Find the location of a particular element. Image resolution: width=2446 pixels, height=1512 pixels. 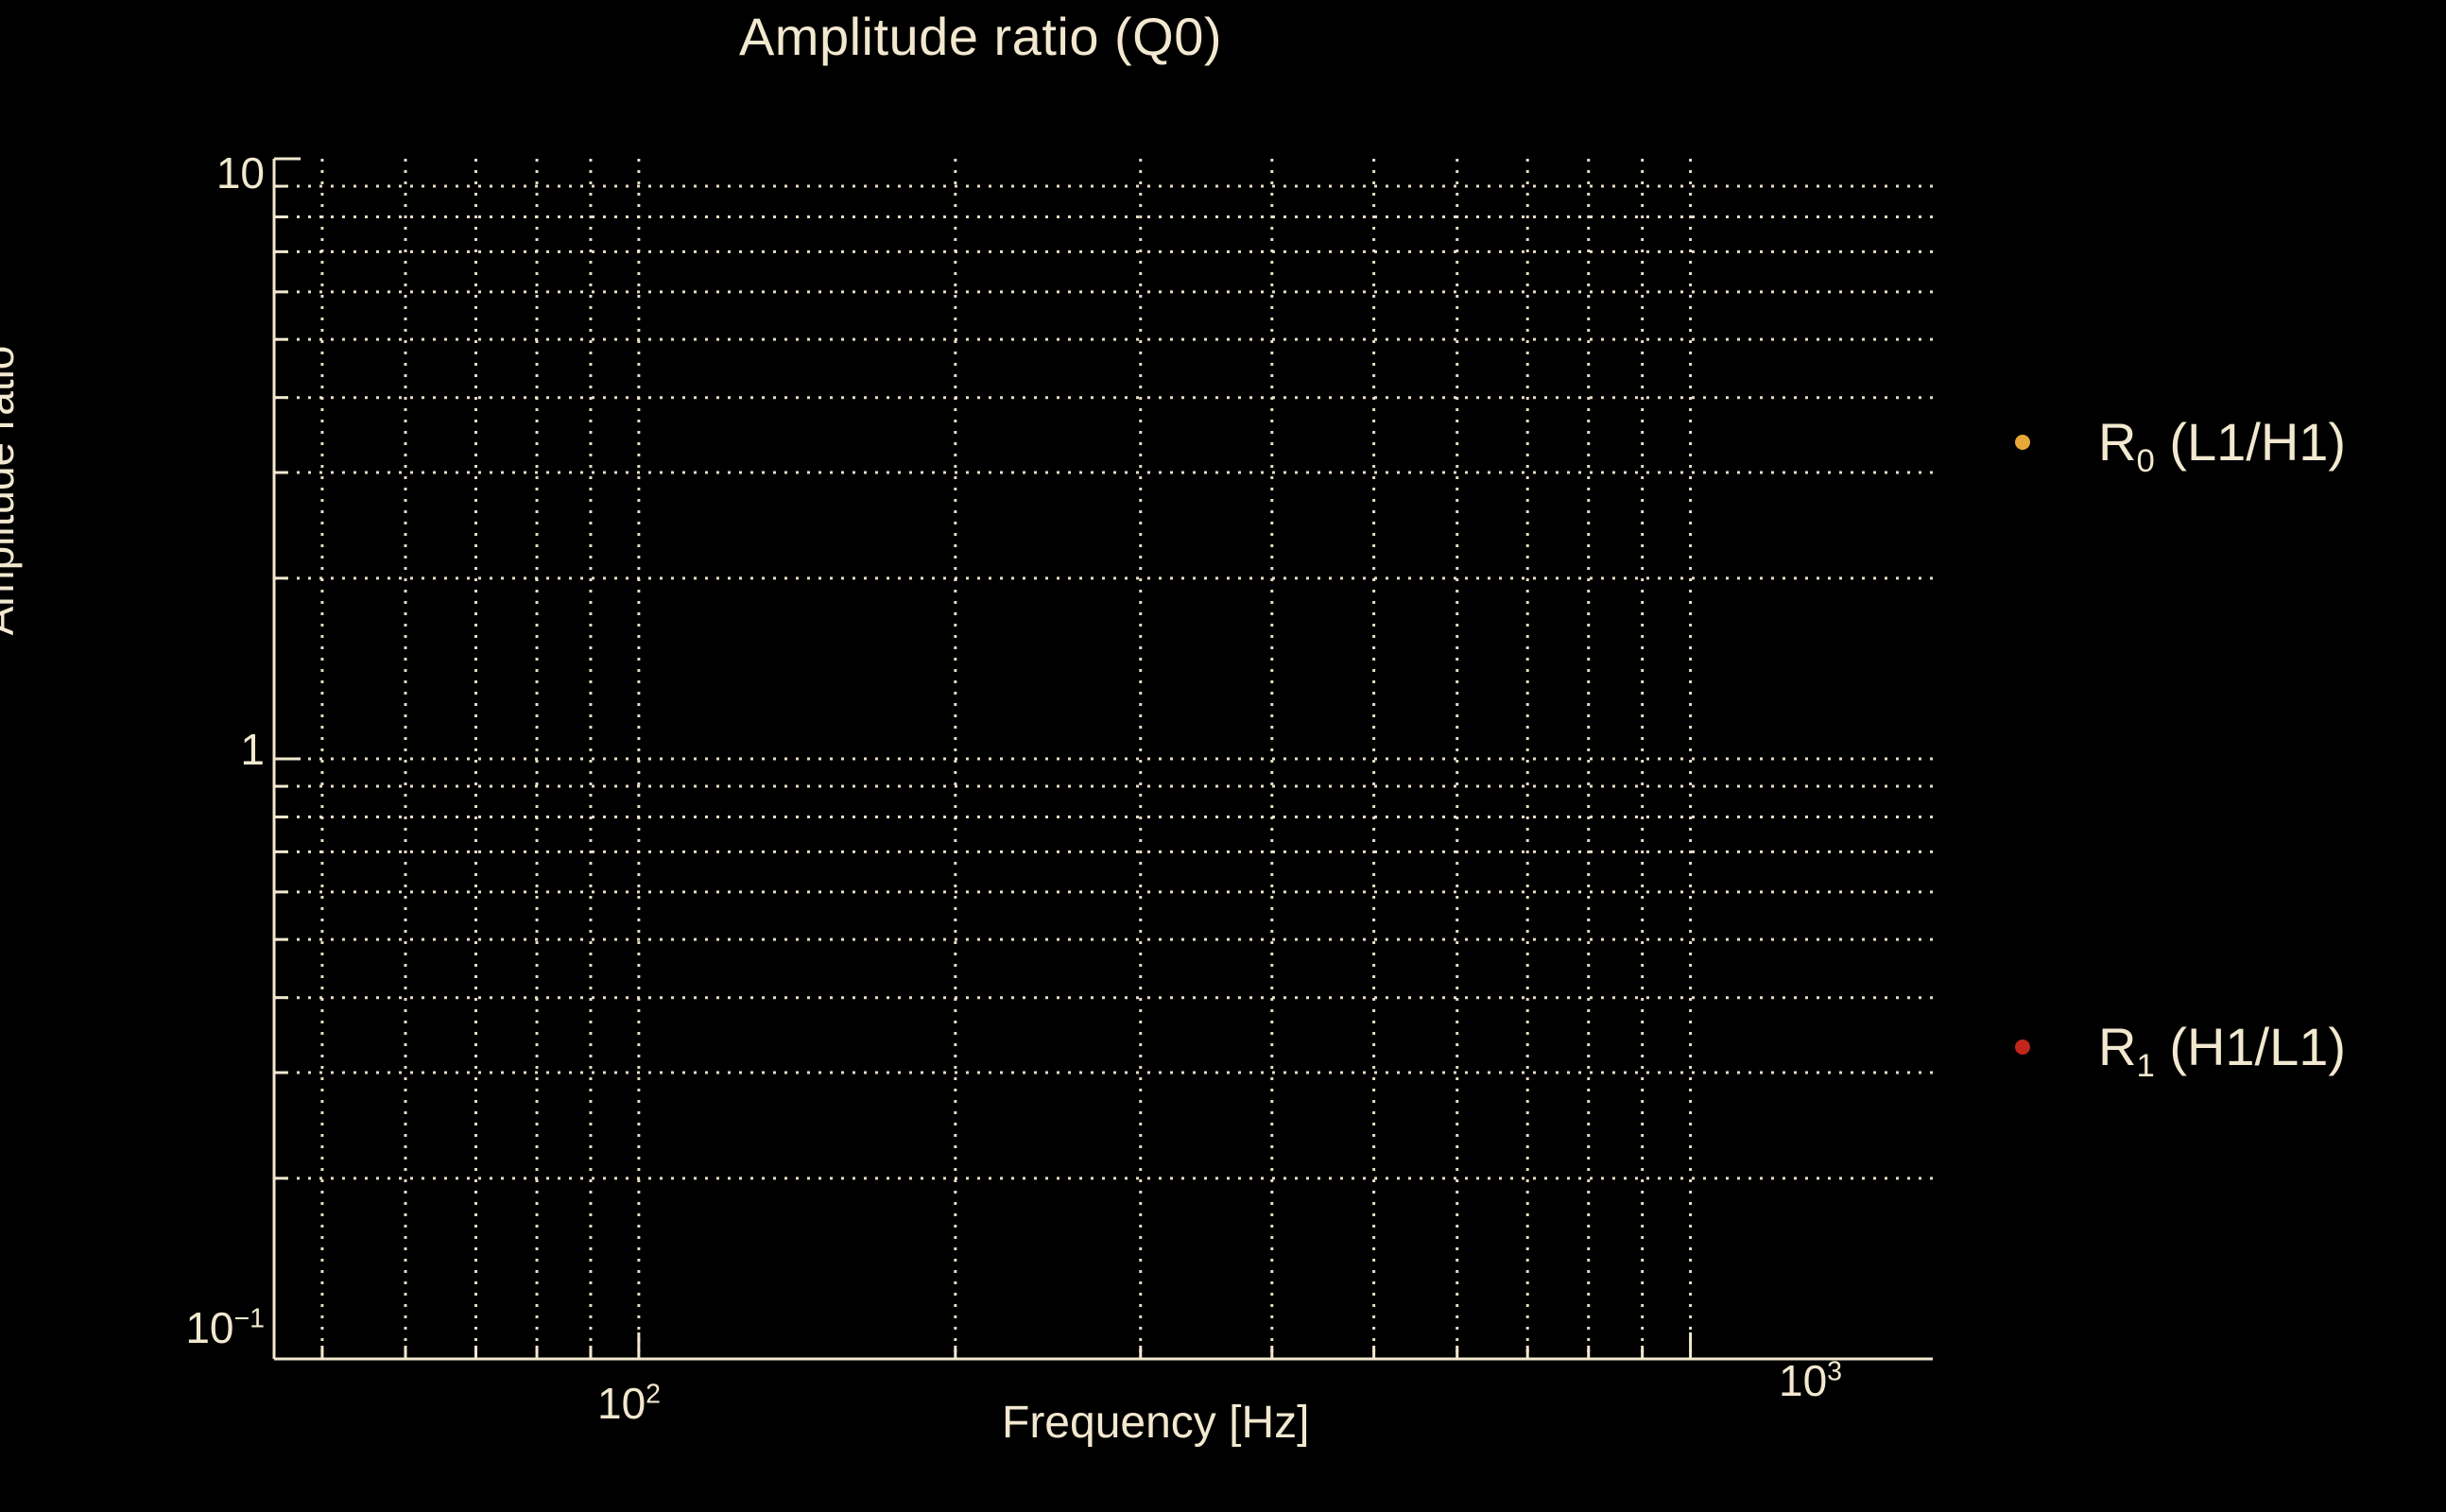

y-tick-label-10: 10 is located at coordinates (203, 173).